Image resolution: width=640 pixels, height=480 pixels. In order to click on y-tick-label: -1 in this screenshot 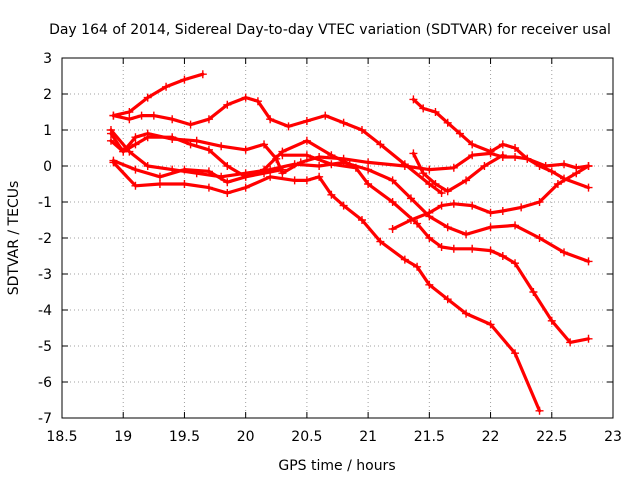, I will do `click(45, 203)`.